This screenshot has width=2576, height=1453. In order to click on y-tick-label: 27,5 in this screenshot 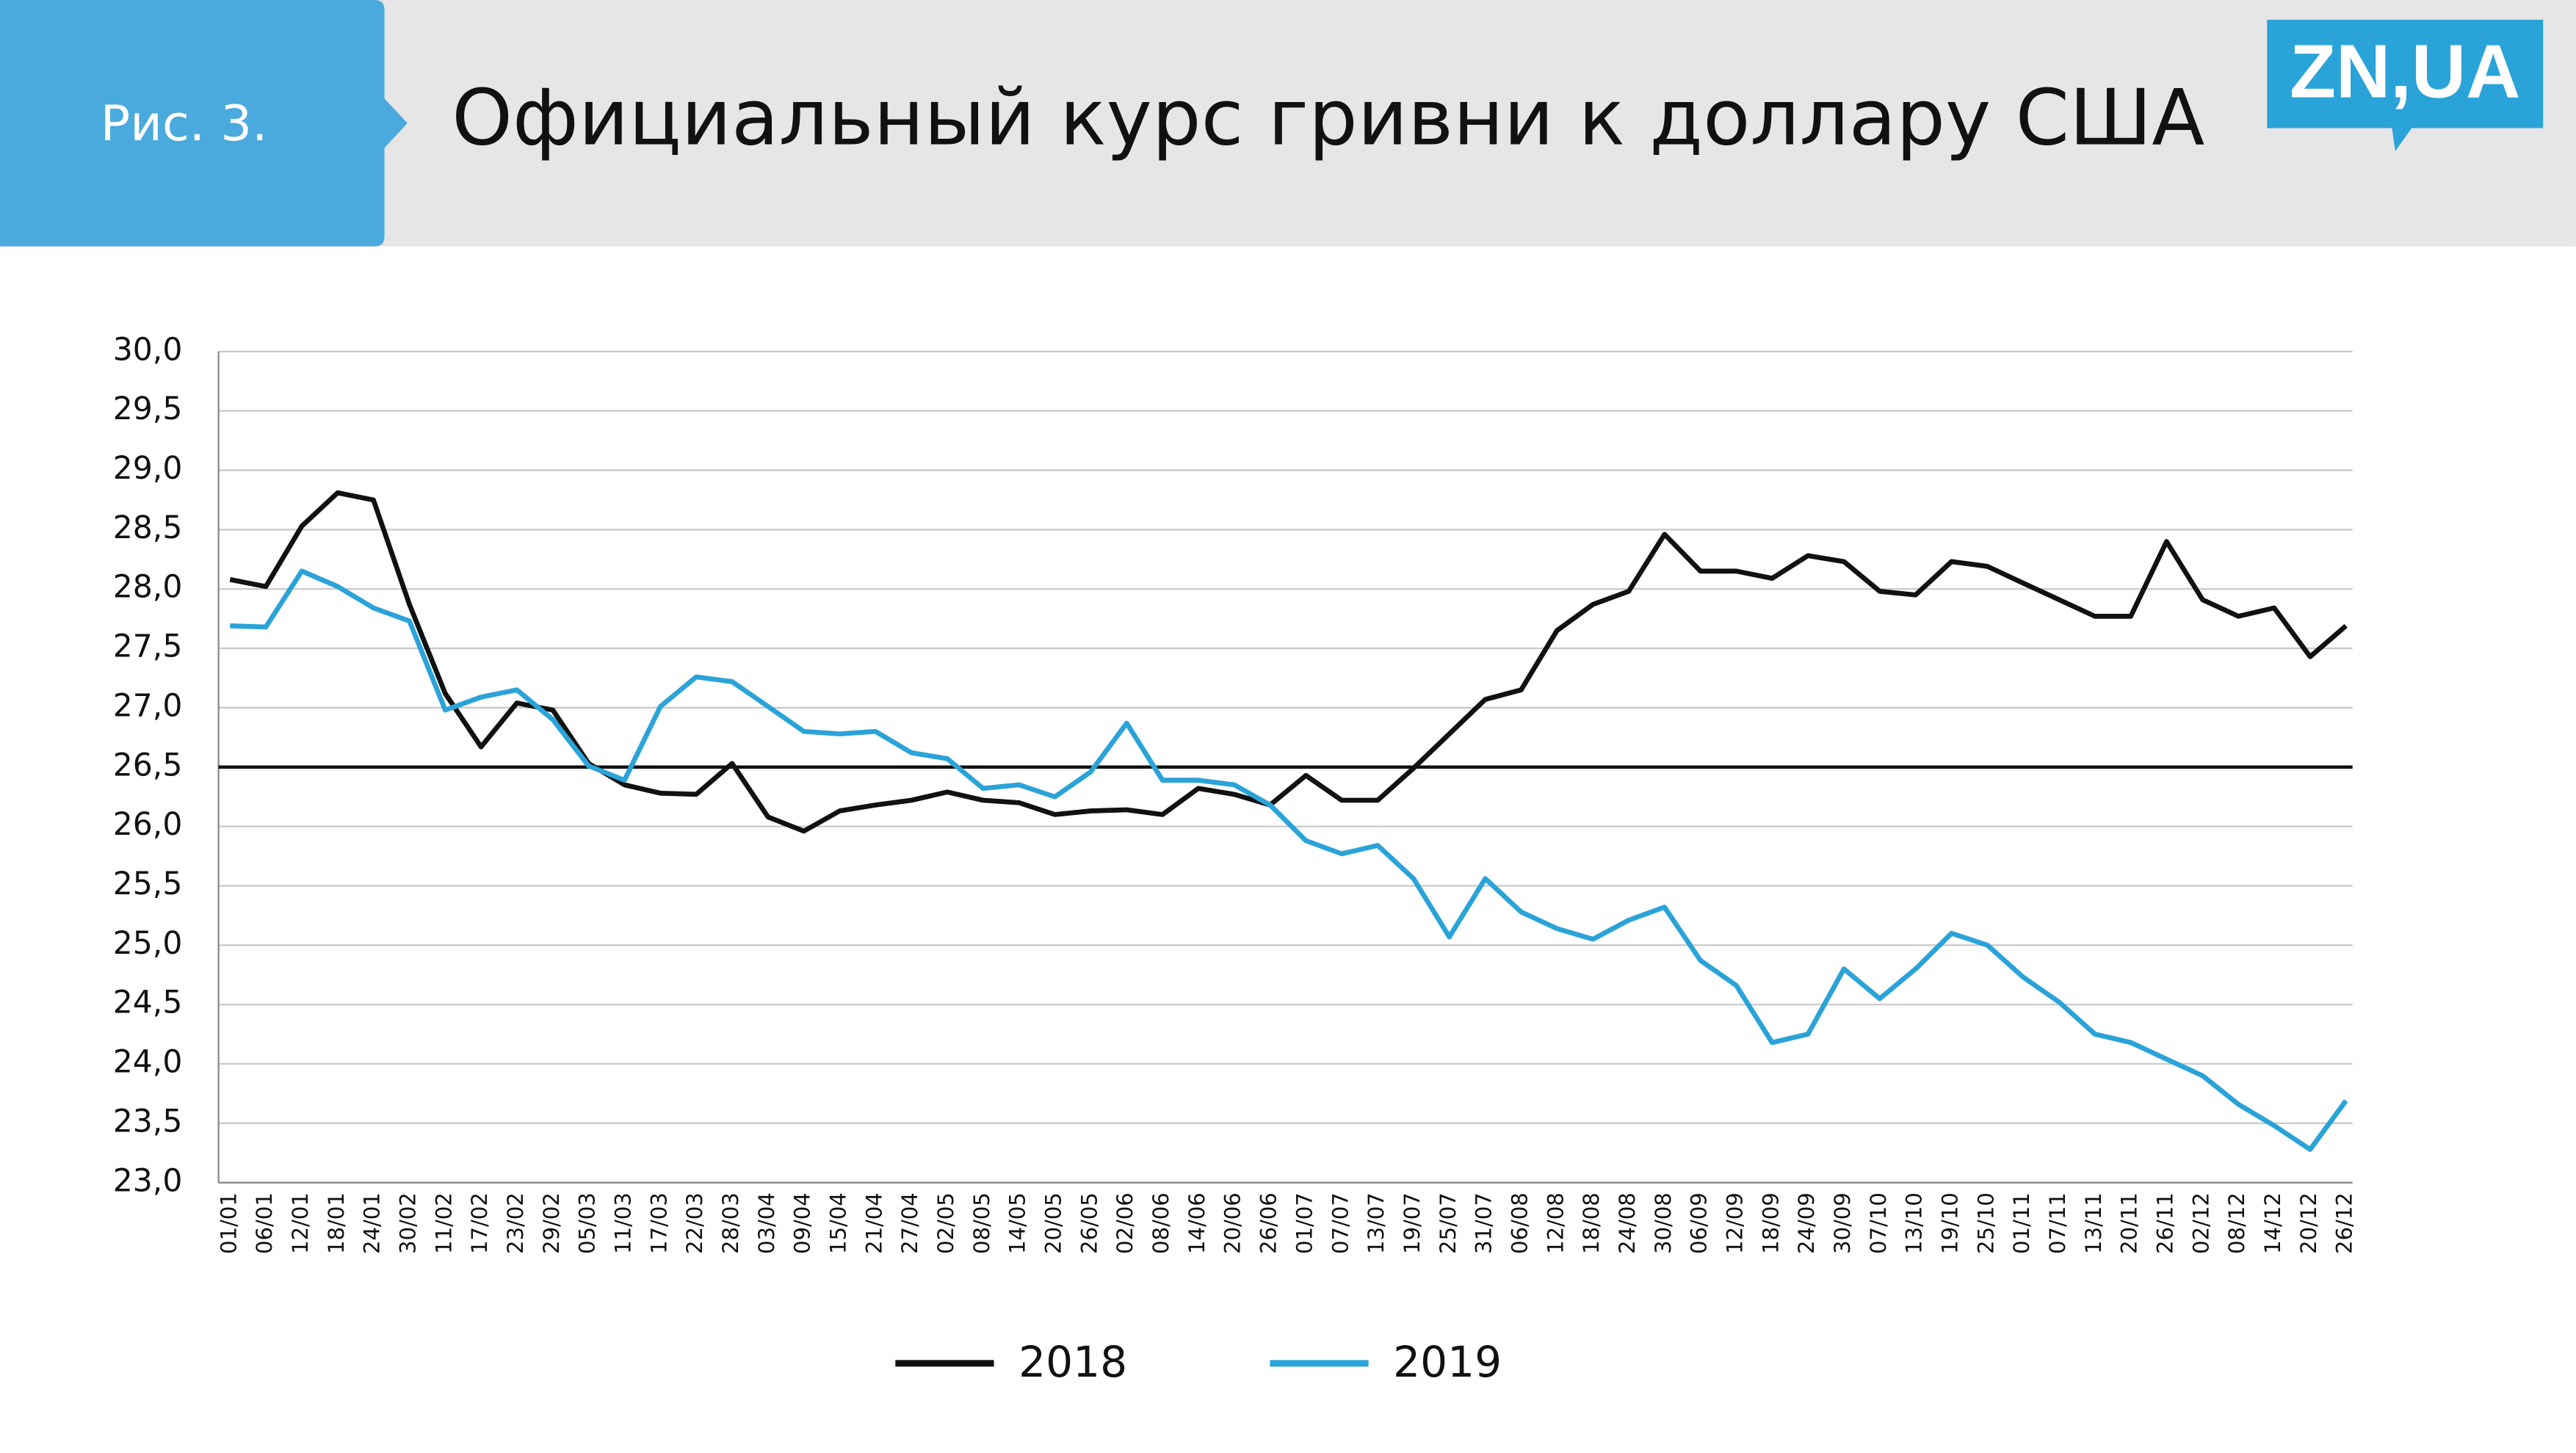, I will do `click(148, 647)`.